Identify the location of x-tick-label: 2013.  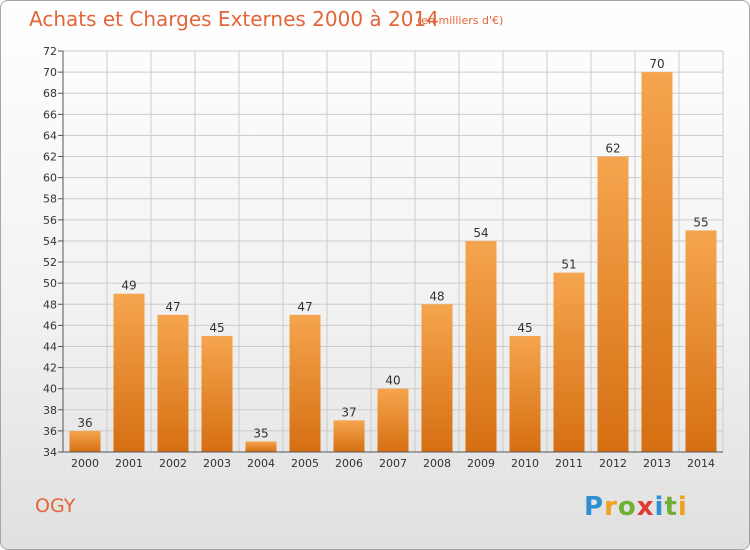
(657, 463).